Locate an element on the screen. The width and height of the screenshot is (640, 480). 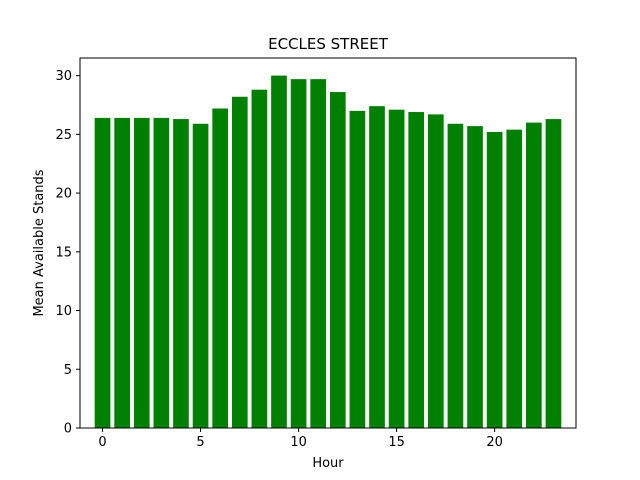
y-tick-label: 30 is located at coordinates (63, 76).